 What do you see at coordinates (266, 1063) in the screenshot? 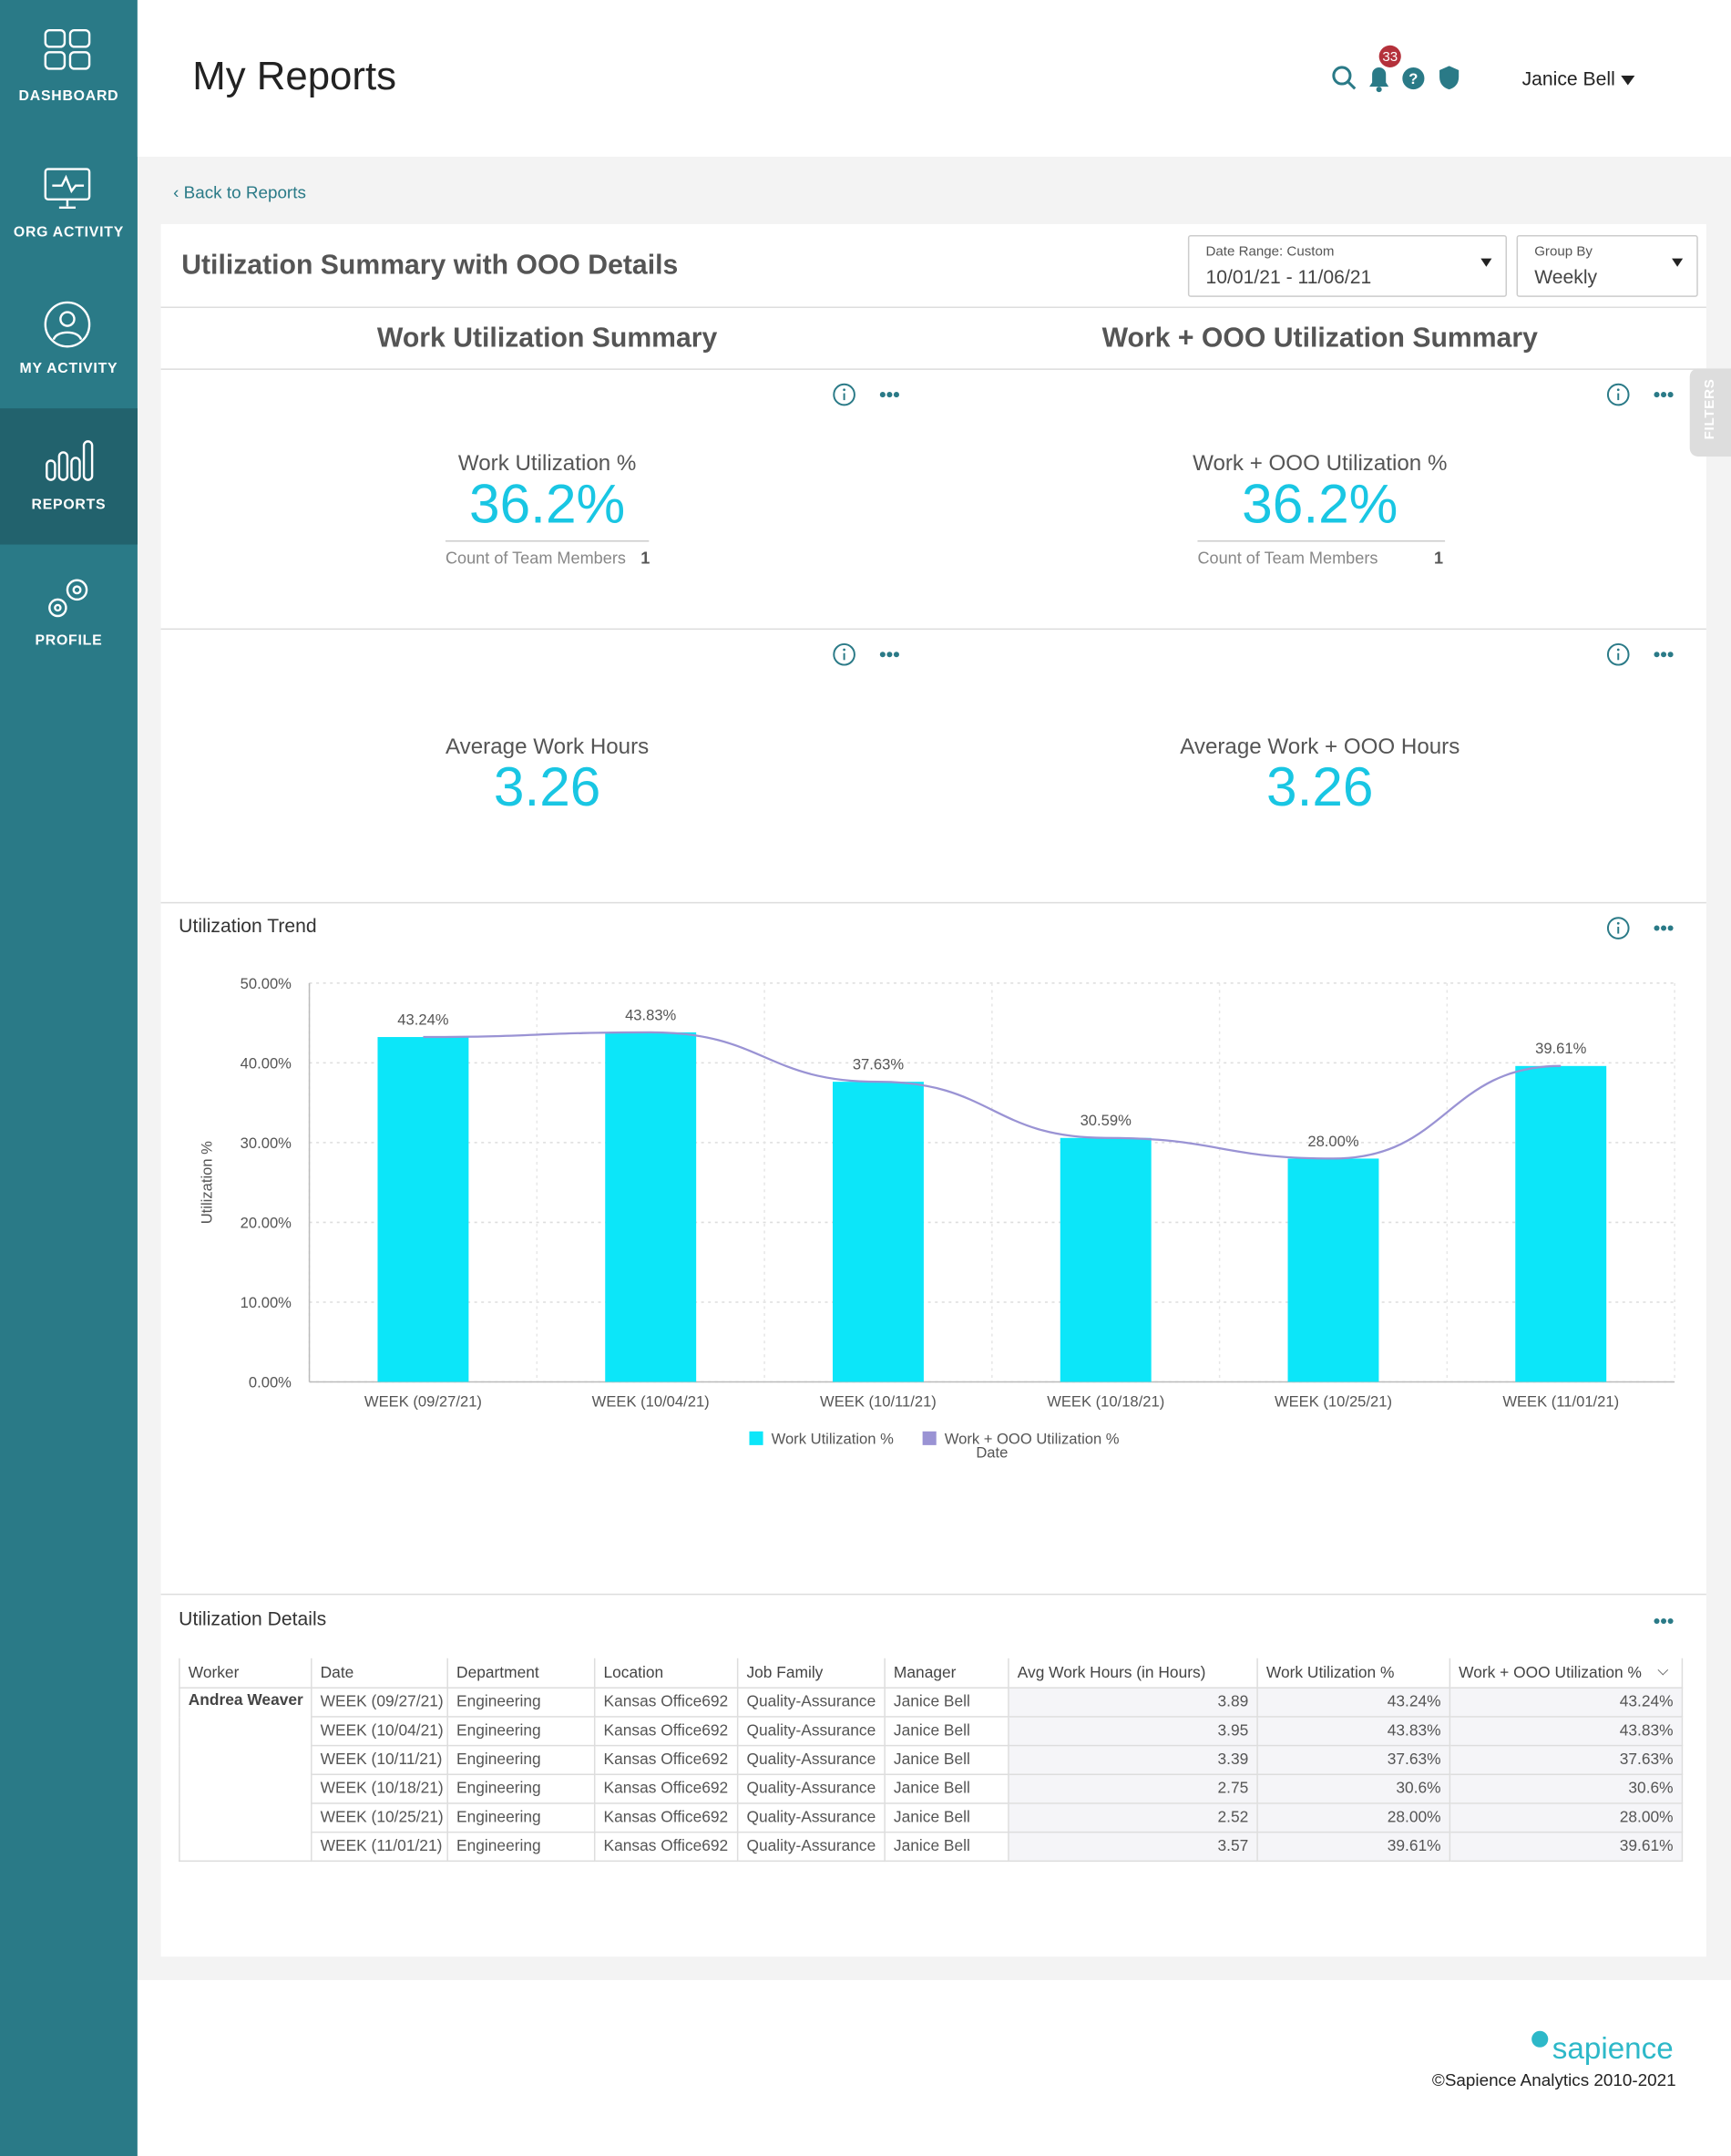
I see `y-tick-label: 40.00%` at bounding box center [266, 1063].